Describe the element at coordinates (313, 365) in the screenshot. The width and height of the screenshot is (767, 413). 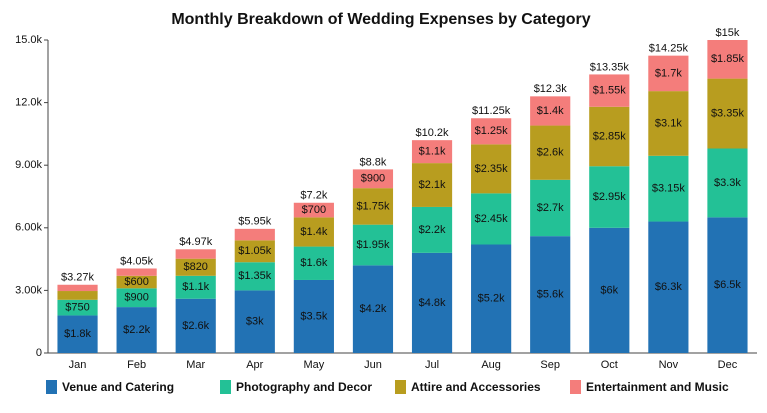
I see `x-tick-label: May` at that location.